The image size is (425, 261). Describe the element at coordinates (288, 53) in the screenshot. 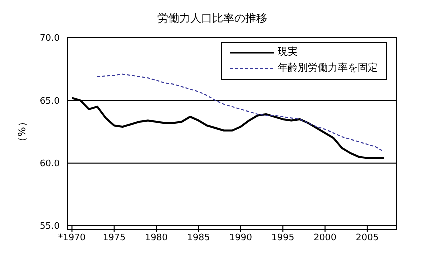

I see `legend-label: 現実` at that location.